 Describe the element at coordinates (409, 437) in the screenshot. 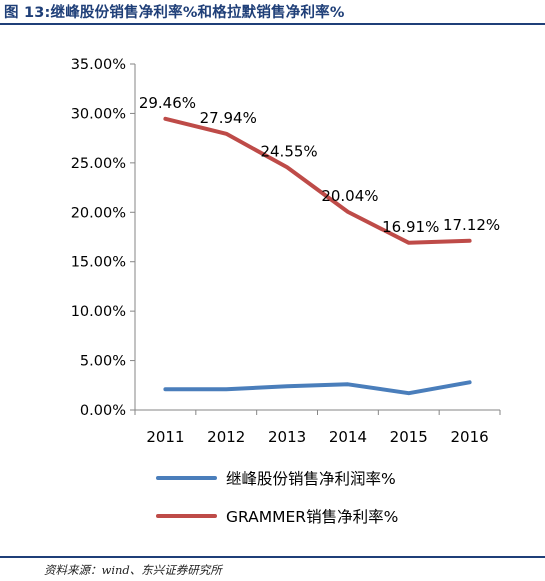

I see `x-tick-label: 2015` at that location.